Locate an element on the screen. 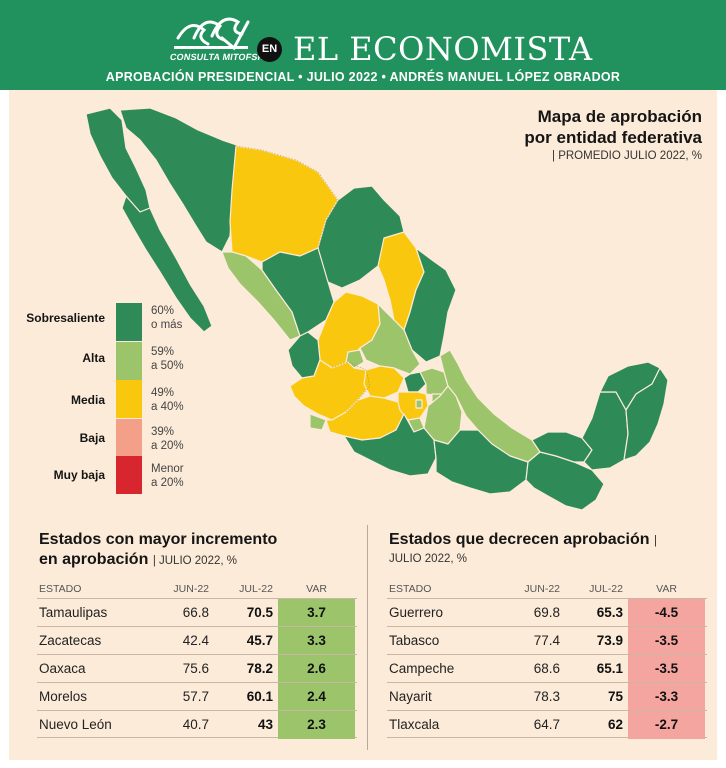 The height and width of the screenshot is (768, 726). legend-label-alta: Alta is located at coordinates (93, 358).